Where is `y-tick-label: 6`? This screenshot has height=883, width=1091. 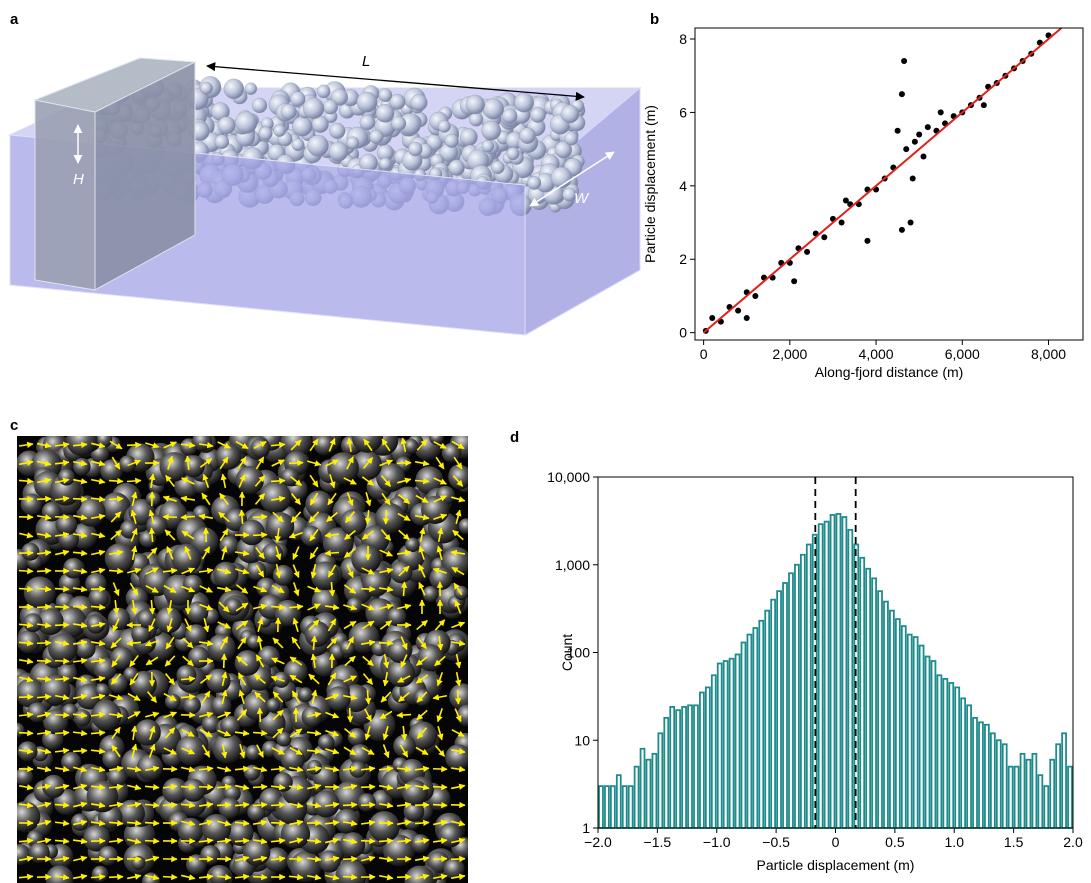 y-tick-label: 6 is located at coordinates (683, 112).